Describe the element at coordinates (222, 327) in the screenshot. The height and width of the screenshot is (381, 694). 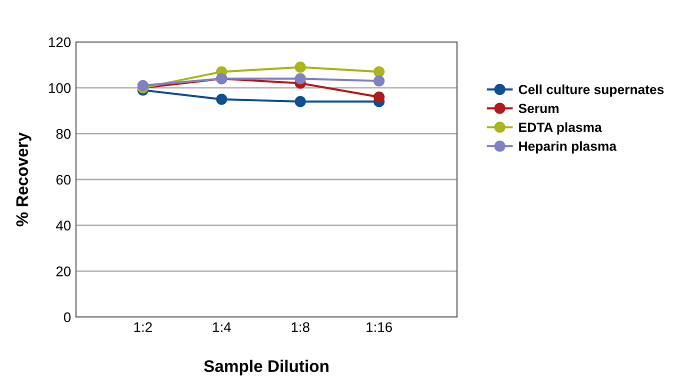
I see `x-tick-label: 1:4` at that location.